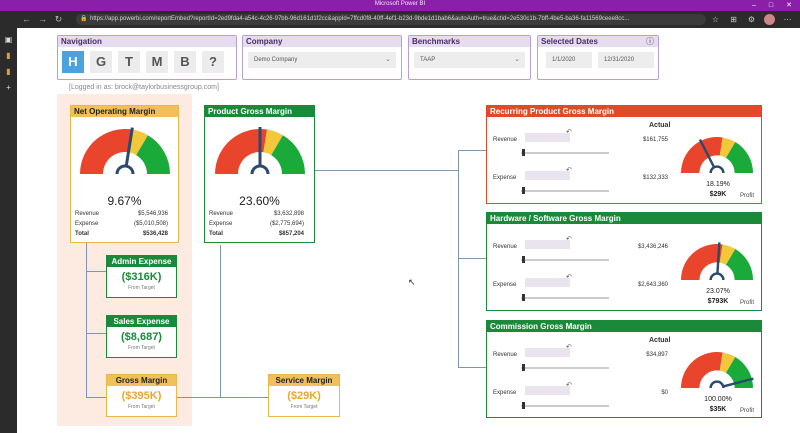 This screenshot has width=800, height=433. I want to click on benchmarks-header: Benchmarks, so click(469, 41).